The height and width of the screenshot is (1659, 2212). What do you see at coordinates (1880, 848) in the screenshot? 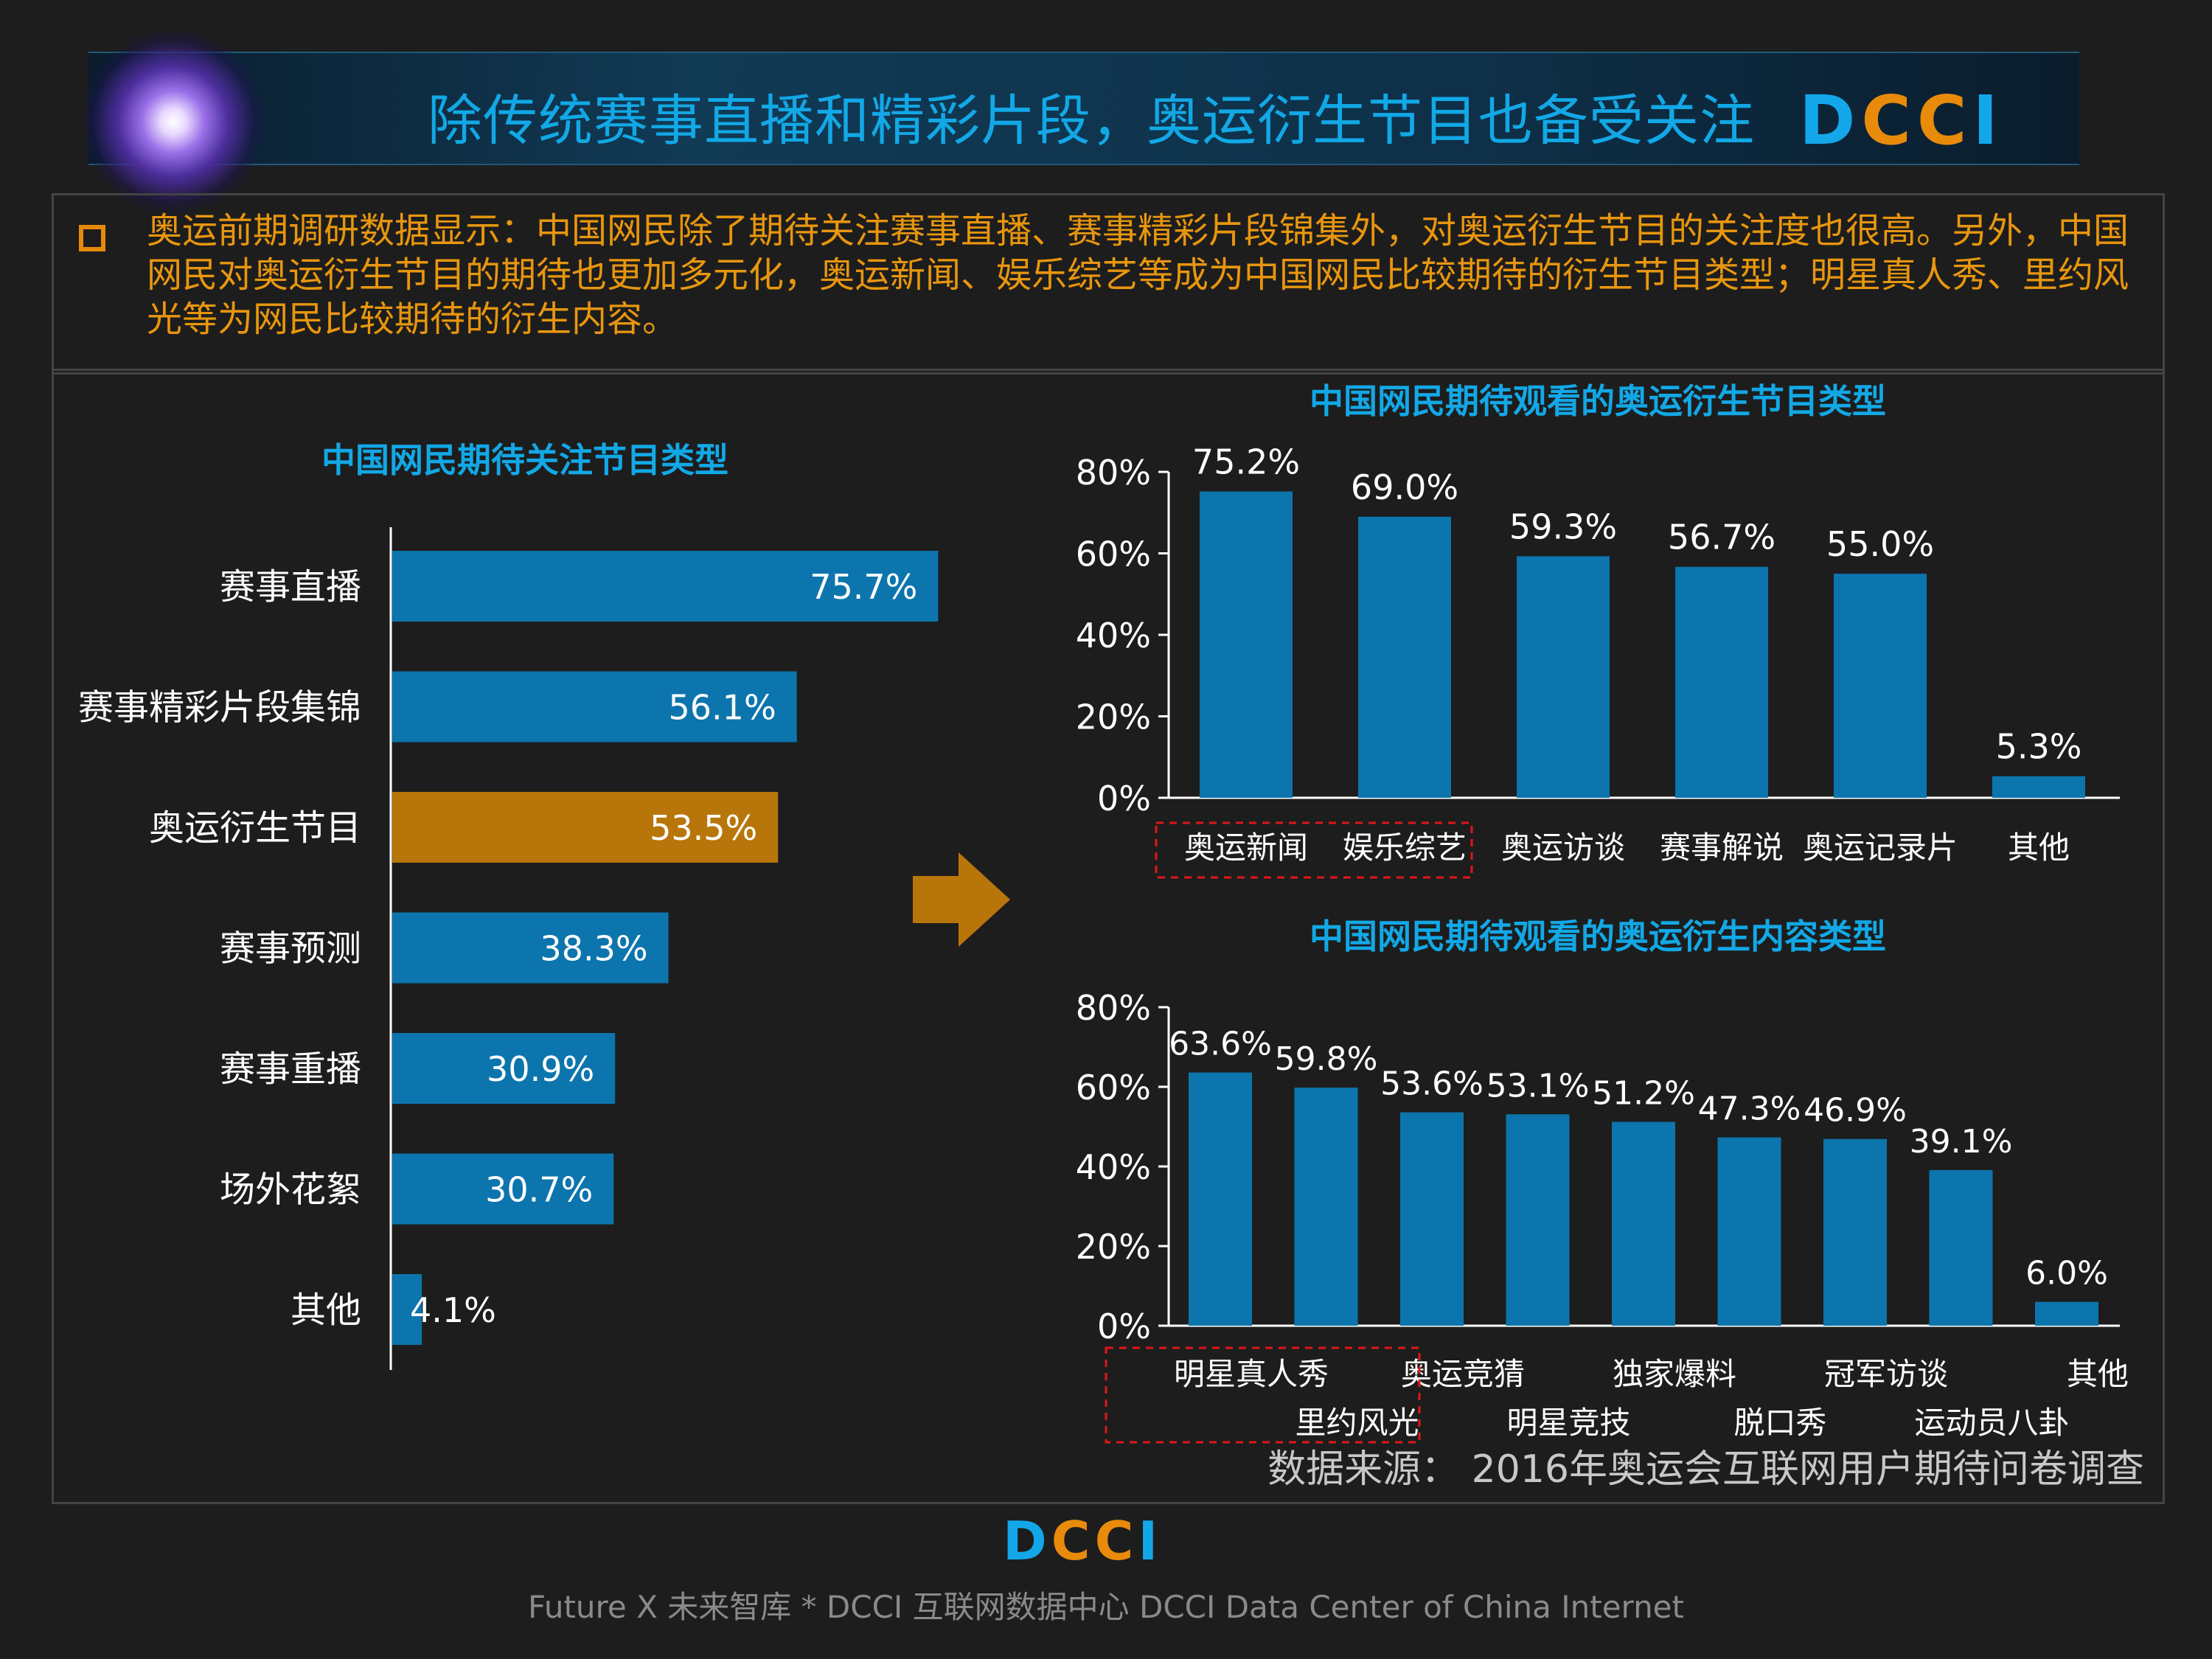
I see `chart2-category-label-4: 奥运记录片` at bounding box center [1880, 848].